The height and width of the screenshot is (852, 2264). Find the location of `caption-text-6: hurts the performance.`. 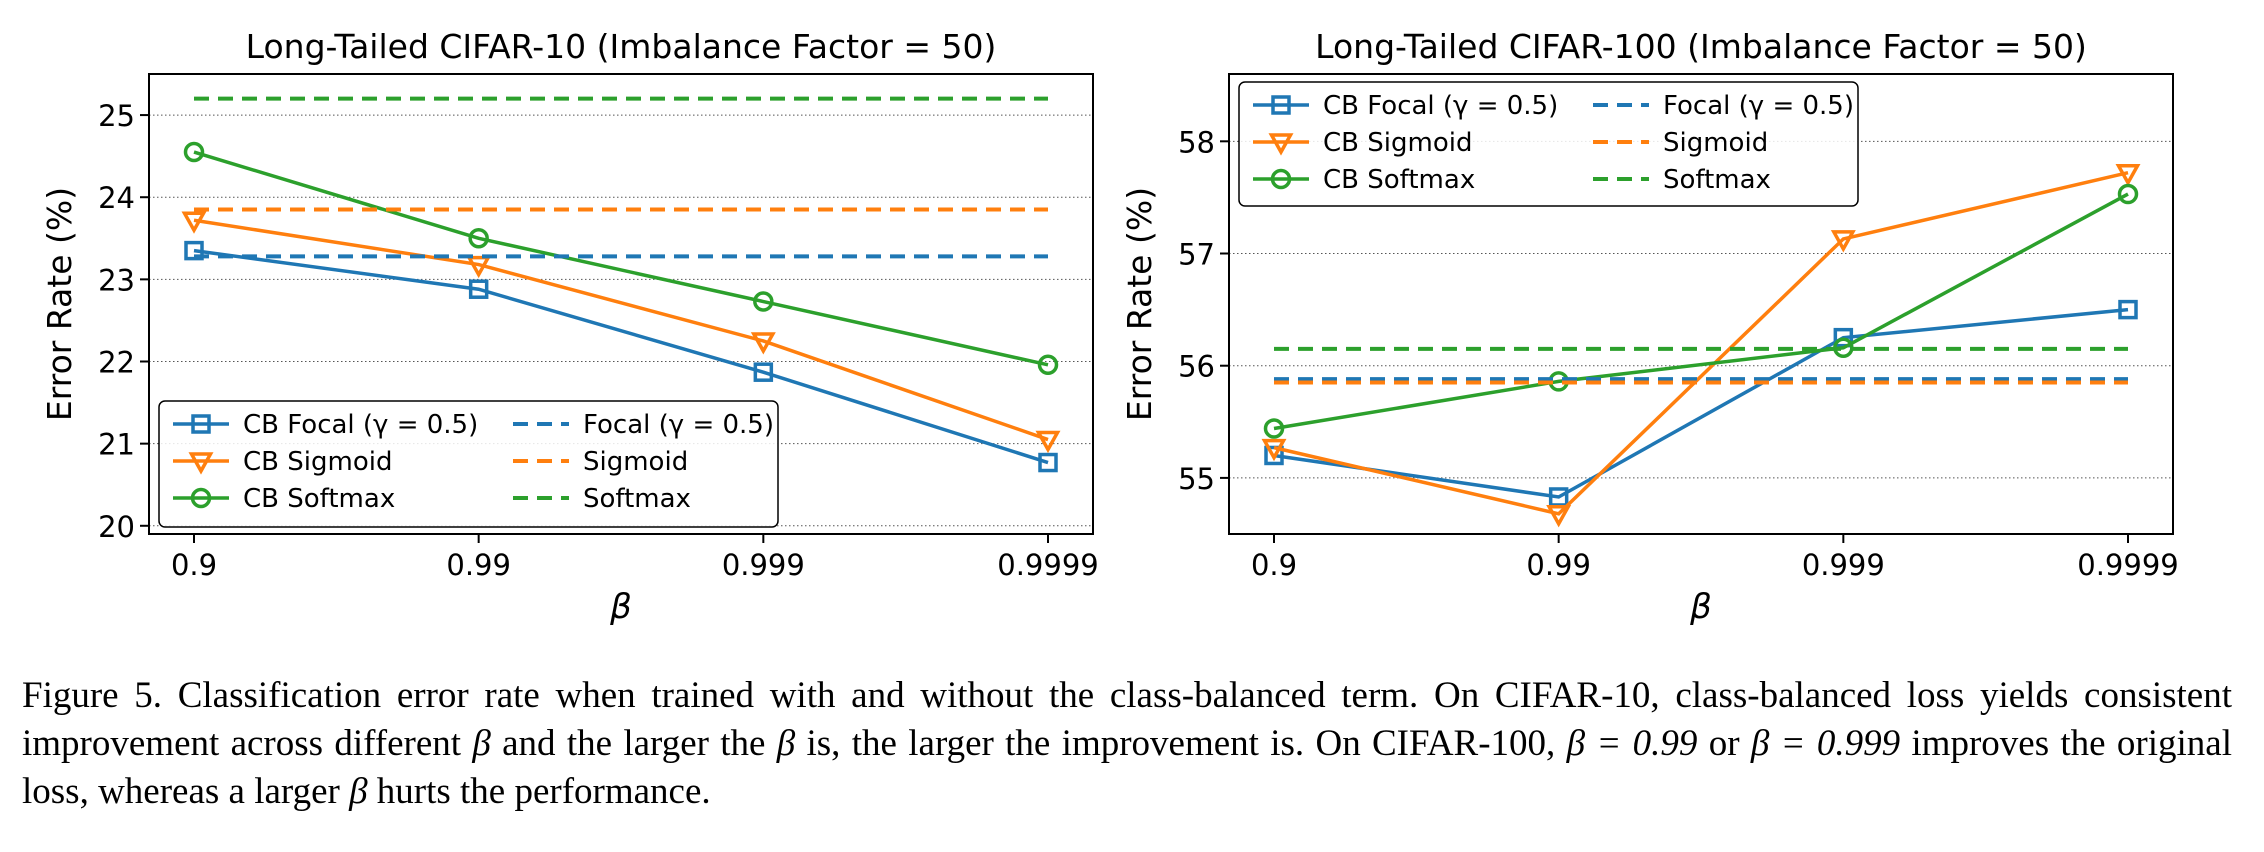

caption-text-6: hurts the performance. is located at coordinates (539, 791).